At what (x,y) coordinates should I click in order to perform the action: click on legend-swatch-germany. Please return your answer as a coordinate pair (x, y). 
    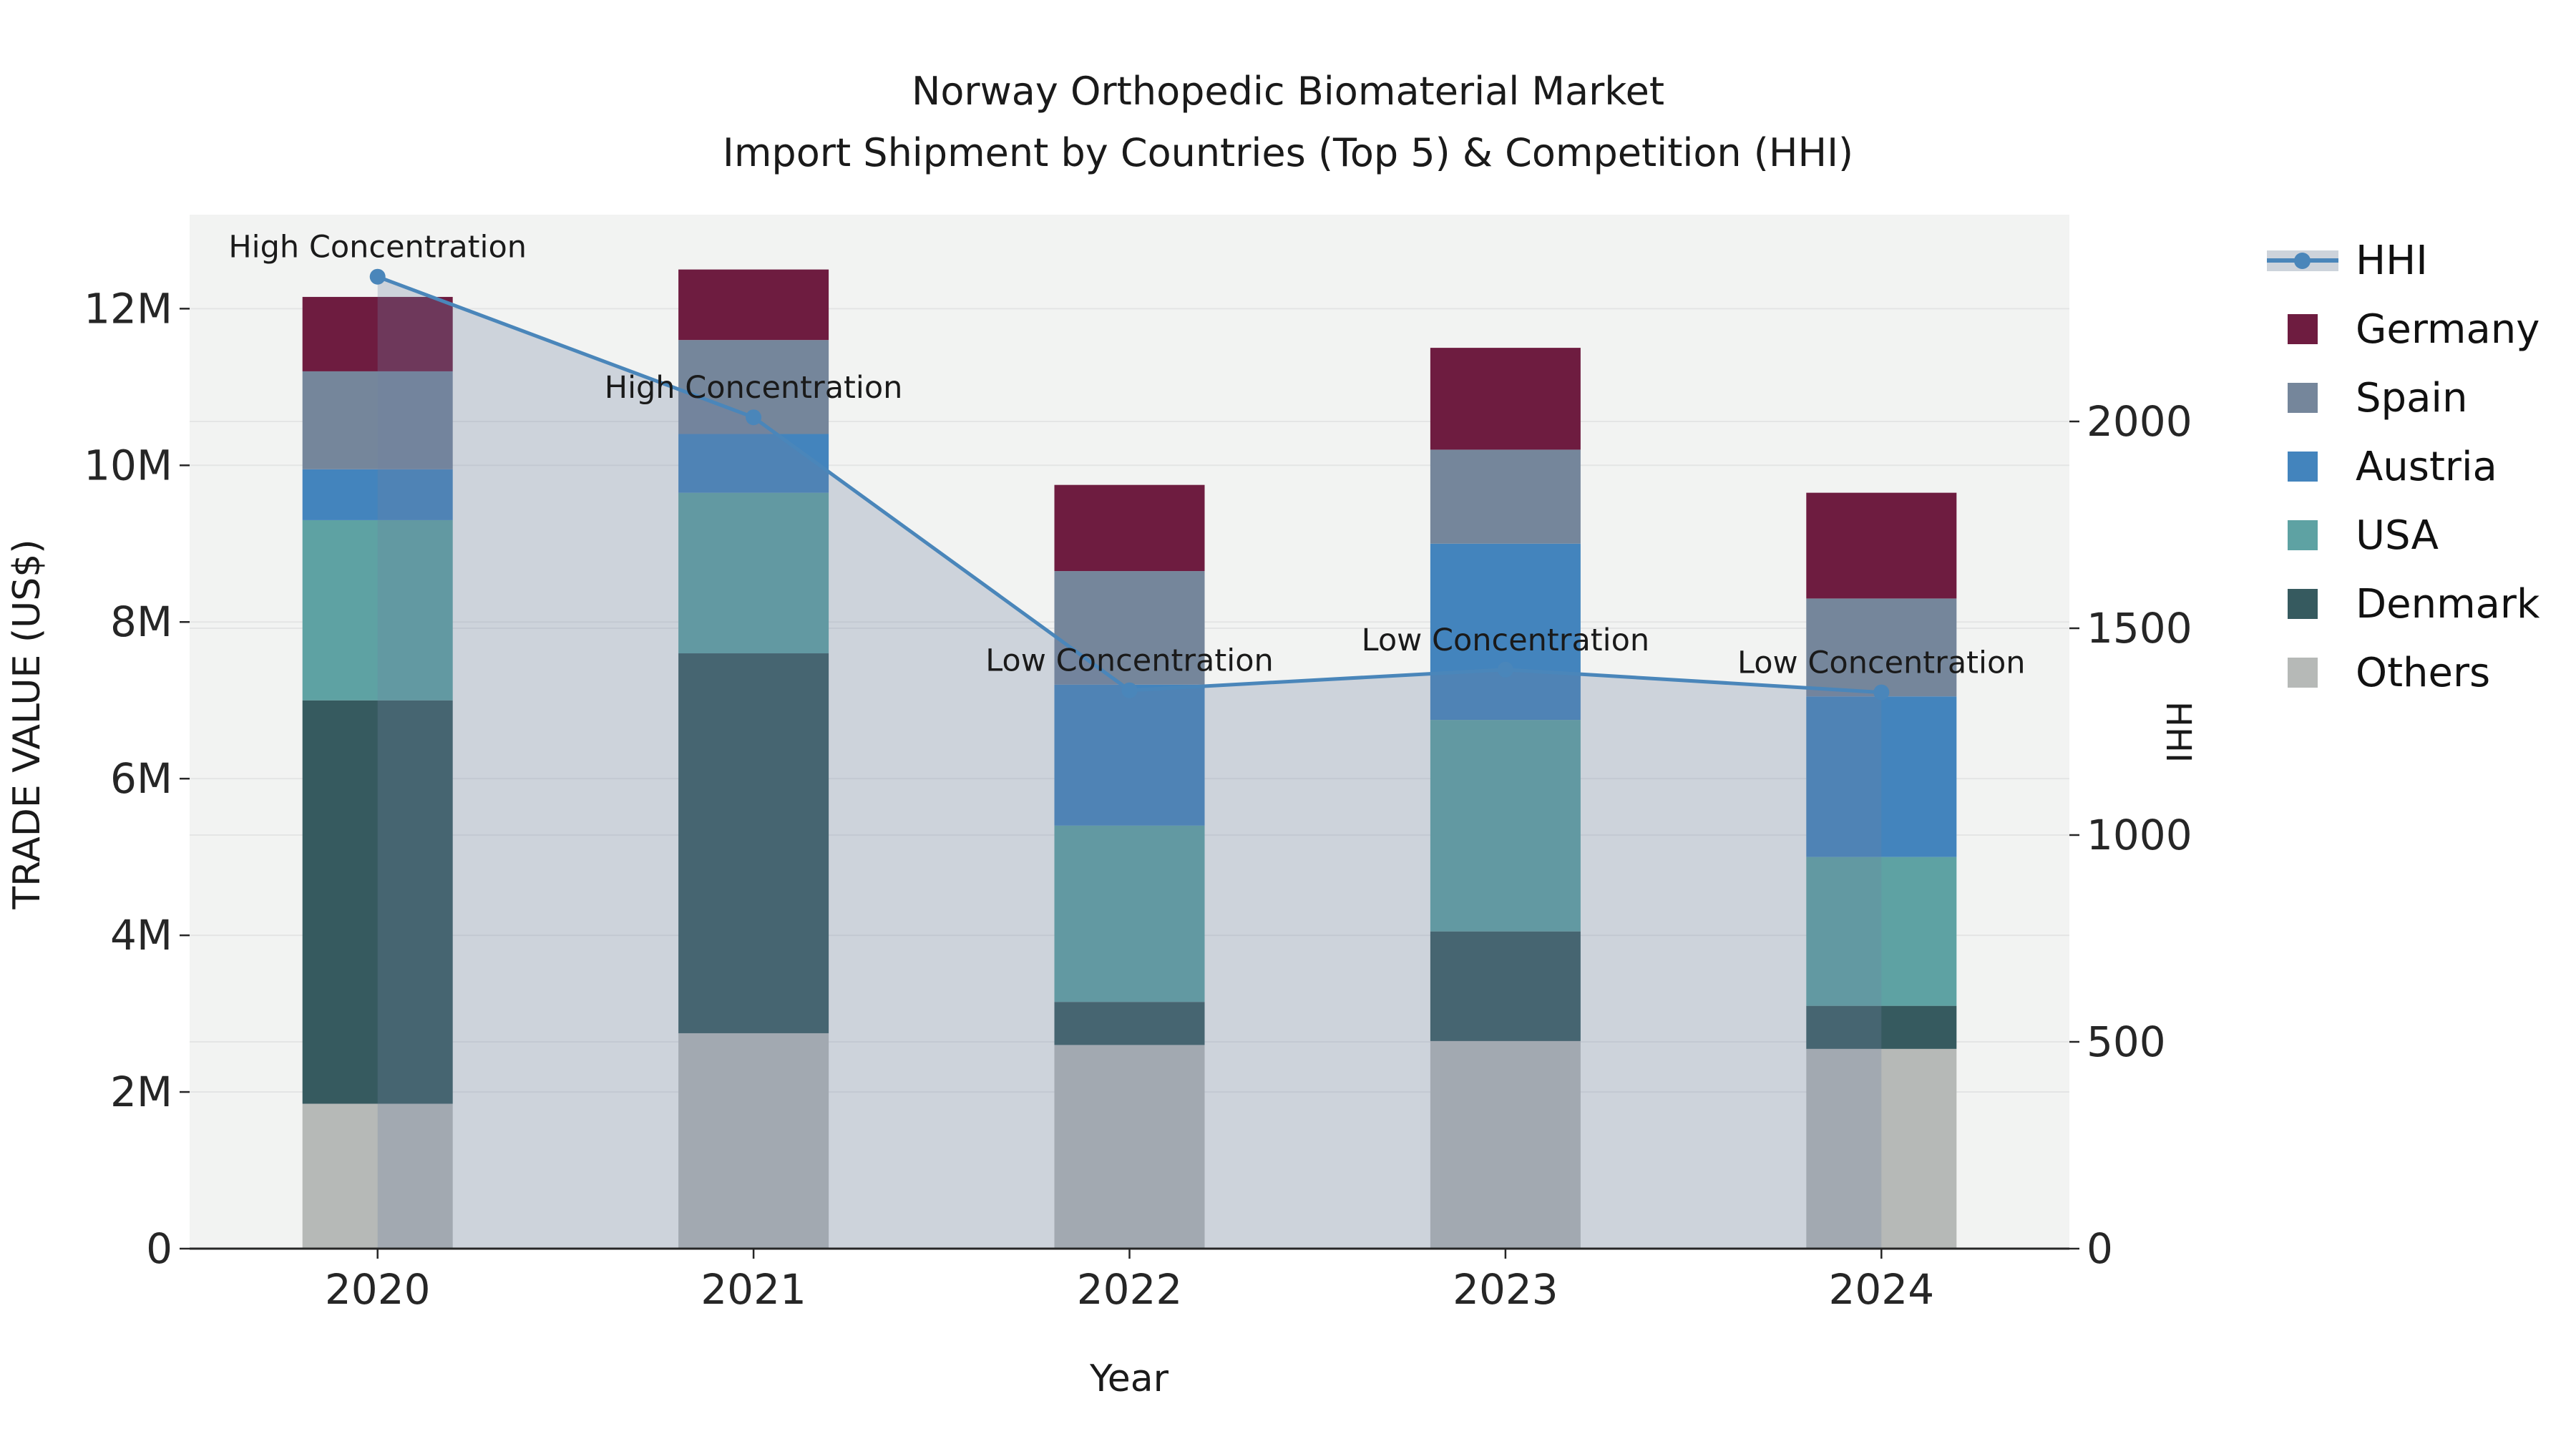
    Looking at the image, I should click on (2302, 329).